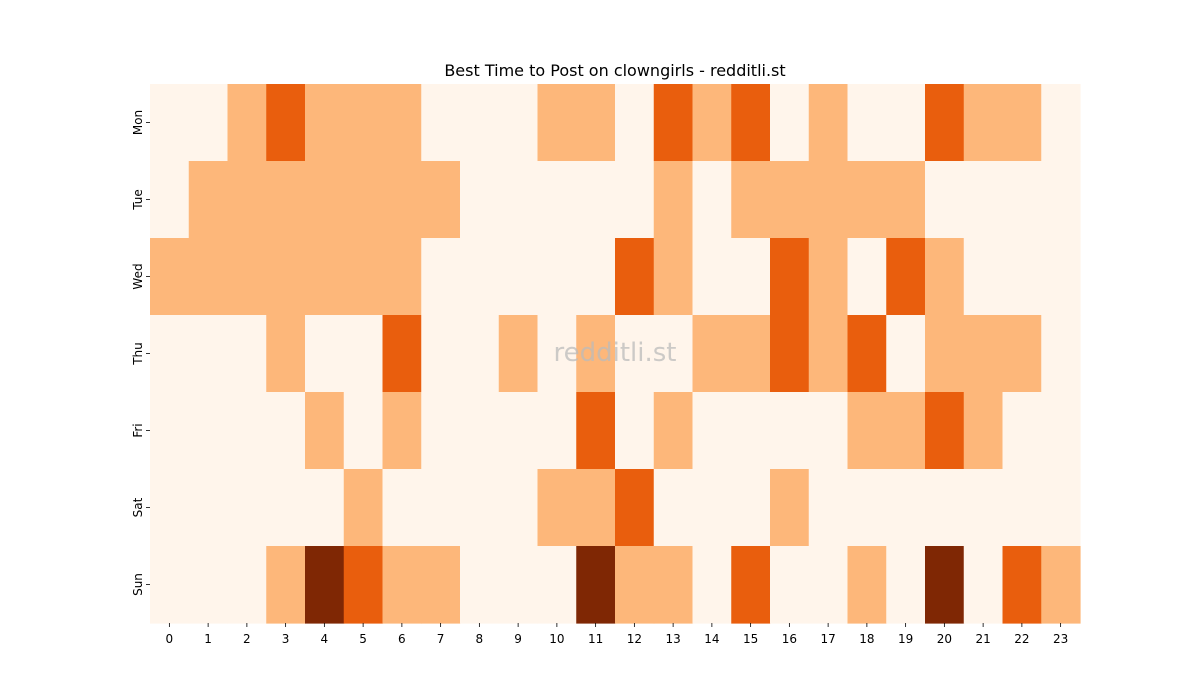 The width and height of the screenshot is (1200, 700). I want to click on y-tick-label: Fri, so click(138, 430).